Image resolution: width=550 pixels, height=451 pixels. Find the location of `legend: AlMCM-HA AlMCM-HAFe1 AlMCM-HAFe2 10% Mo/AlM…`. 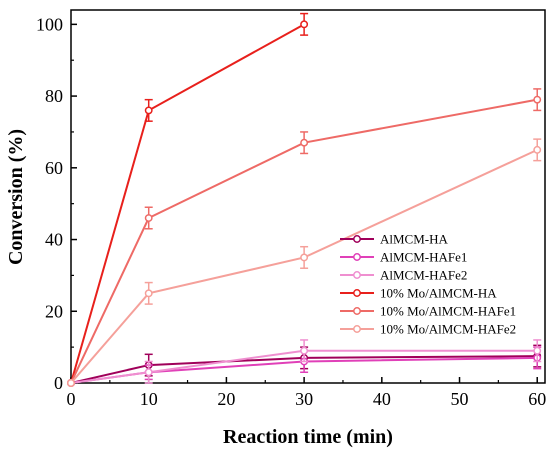

legend: AlMCM-HA AlMCM-HAFe1 AlMCM-HAFe2 10% Mo/AlM… is located at coordinates (428, 284).